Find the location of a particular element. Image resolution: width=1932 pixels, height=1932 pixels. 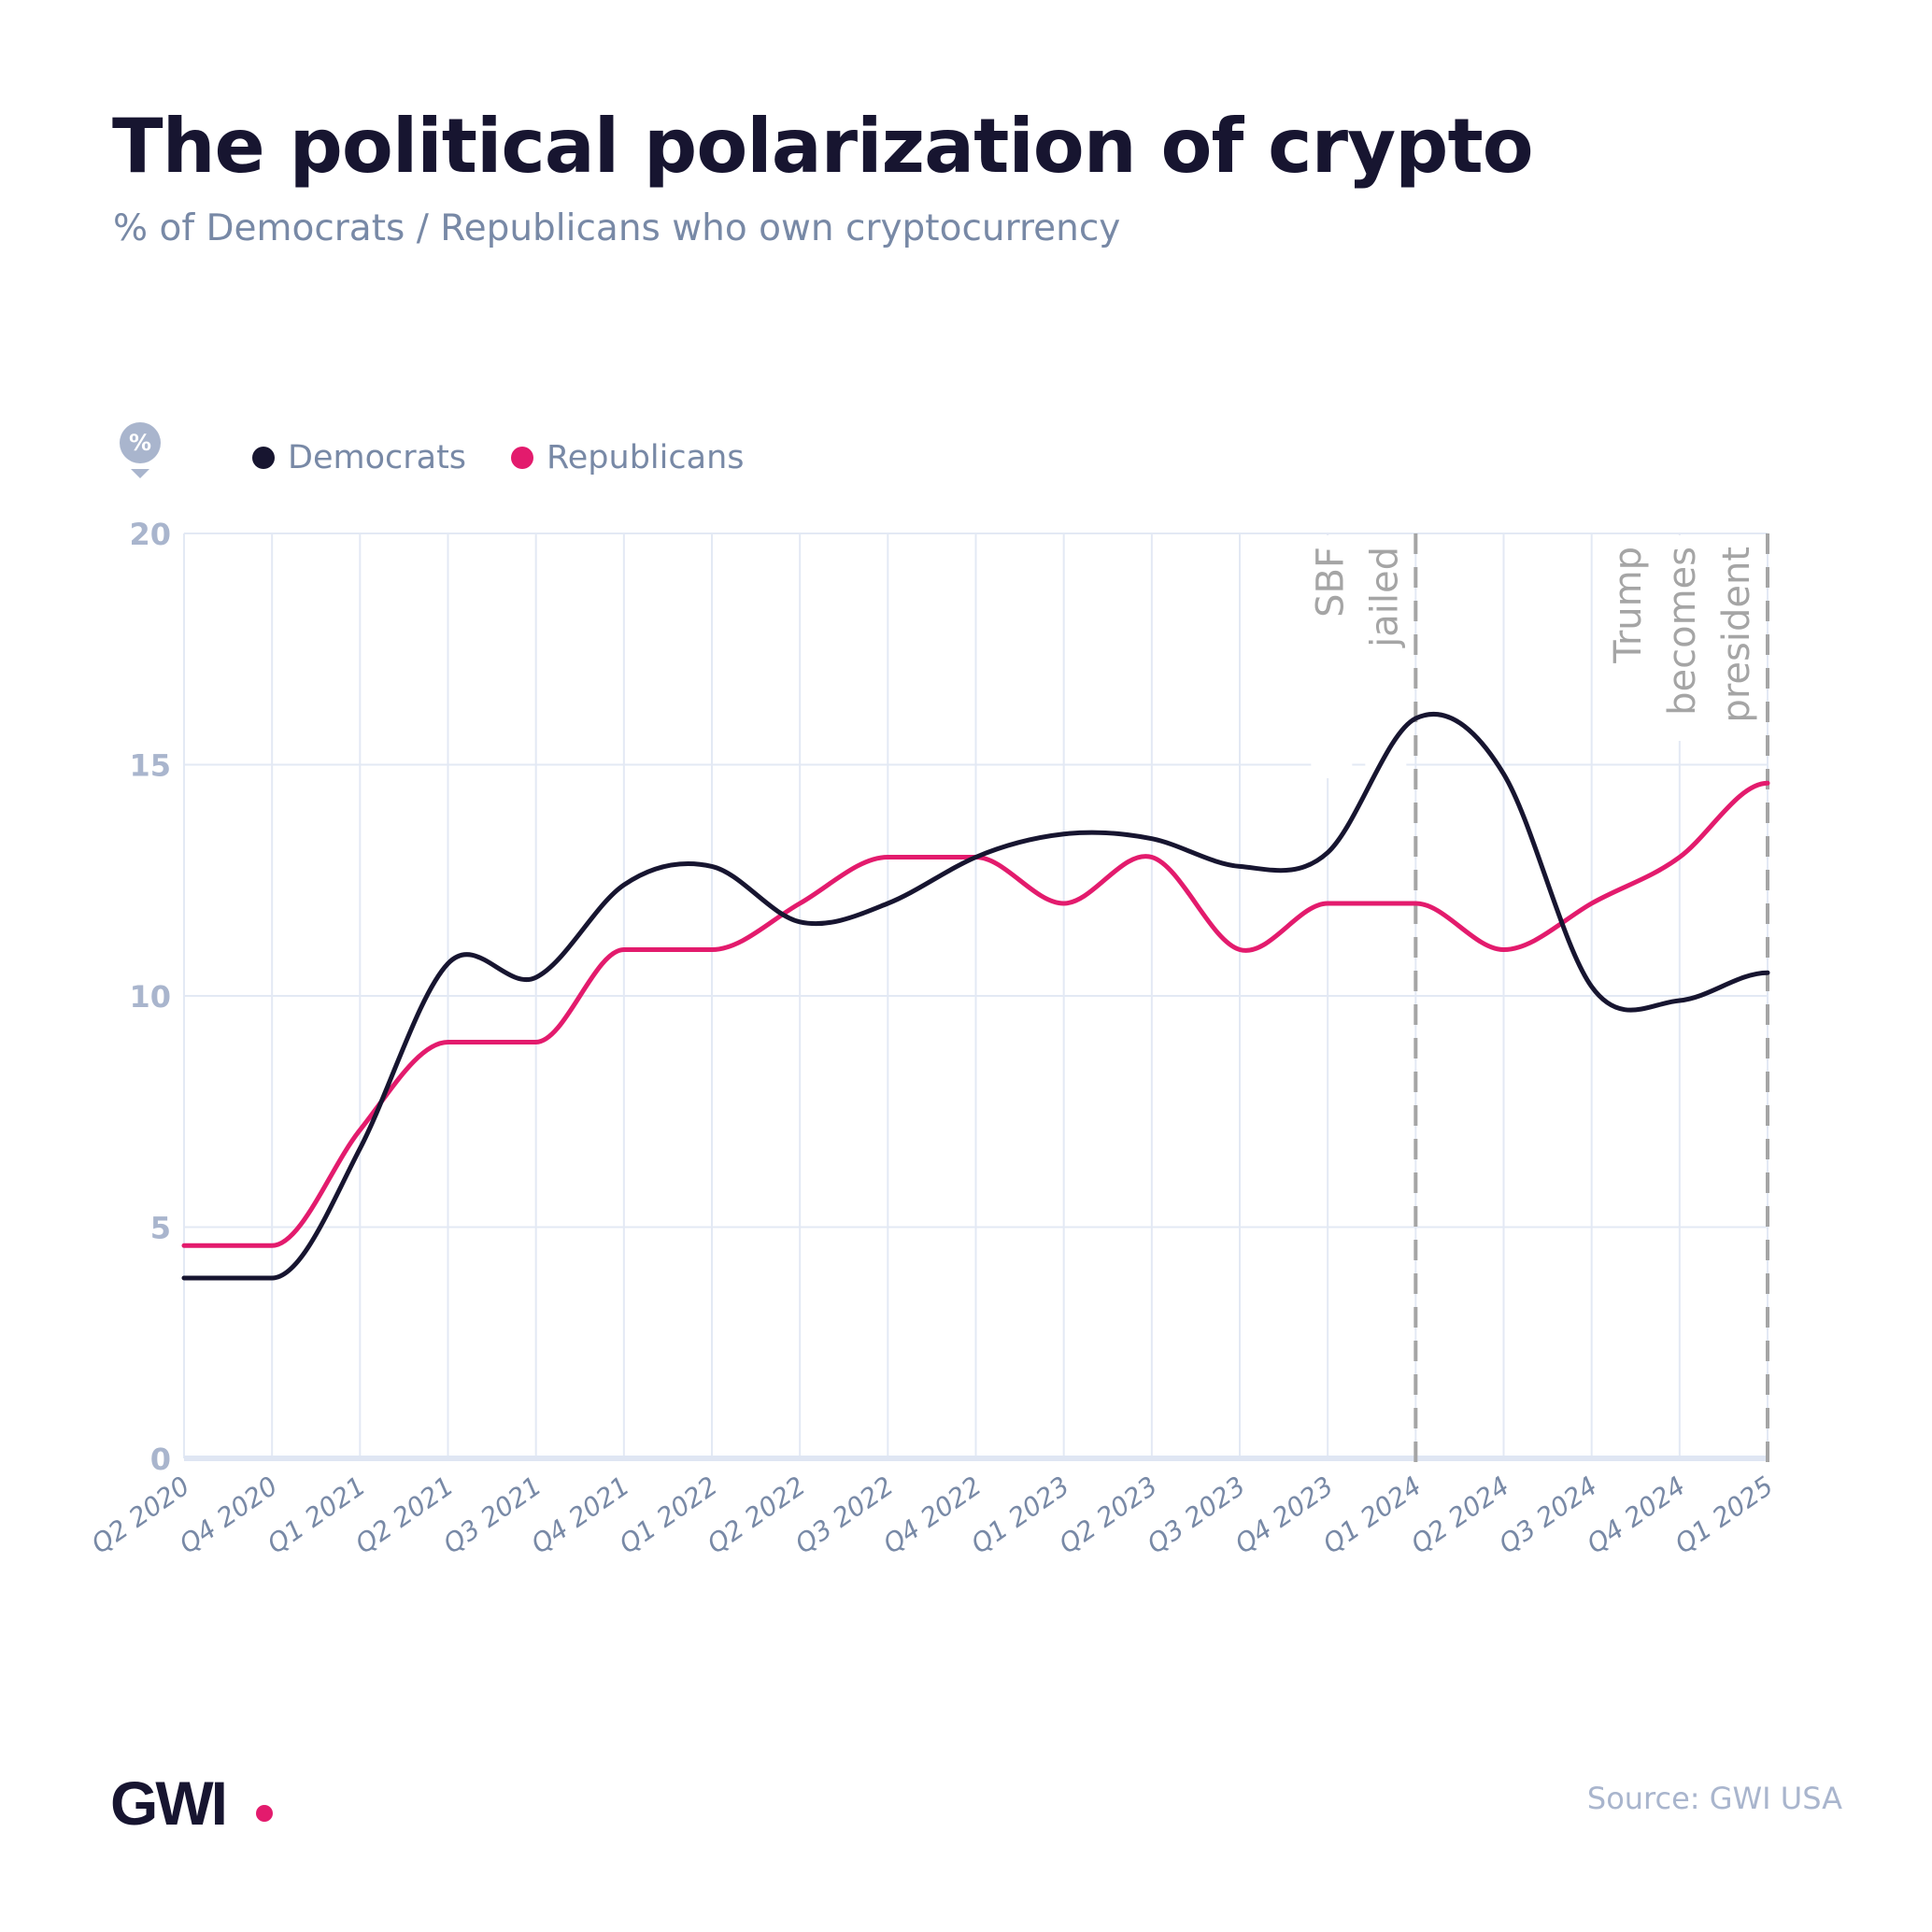

annotation-text: Trump is located at coordinates (1628, 605).